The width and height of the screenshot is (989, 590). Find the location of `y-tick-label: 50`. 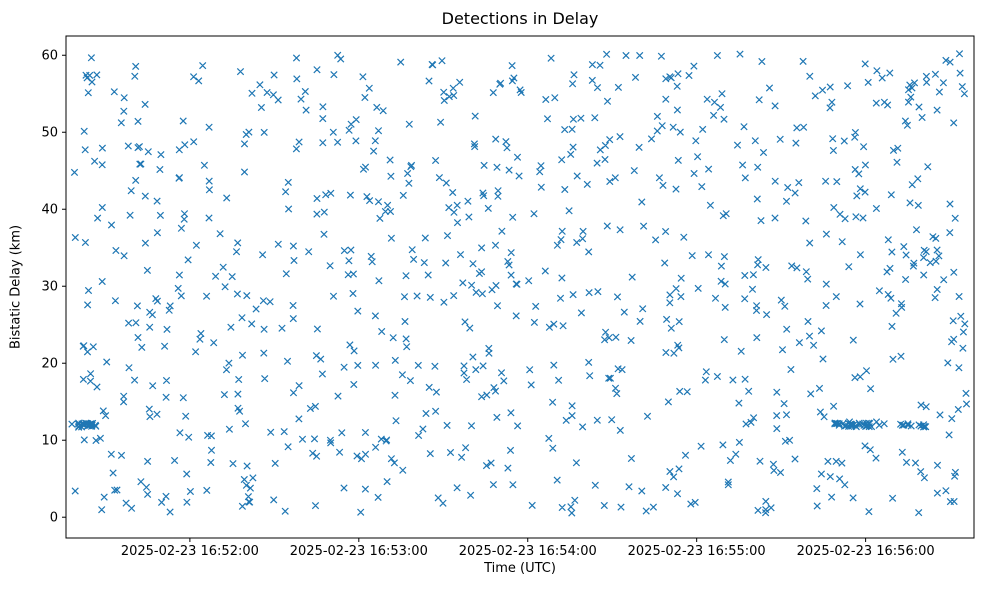

y-tick-label: 50 is located at coordinates (49, 133).